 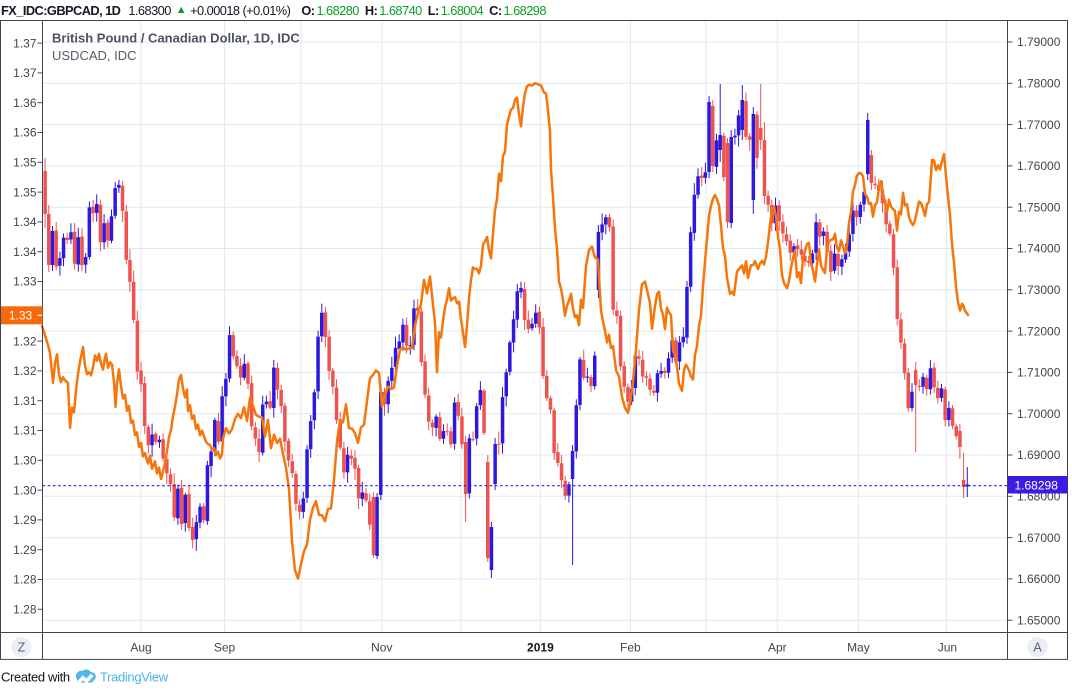 I want to click on svg-text: Aug, so click(x=140, y=648).